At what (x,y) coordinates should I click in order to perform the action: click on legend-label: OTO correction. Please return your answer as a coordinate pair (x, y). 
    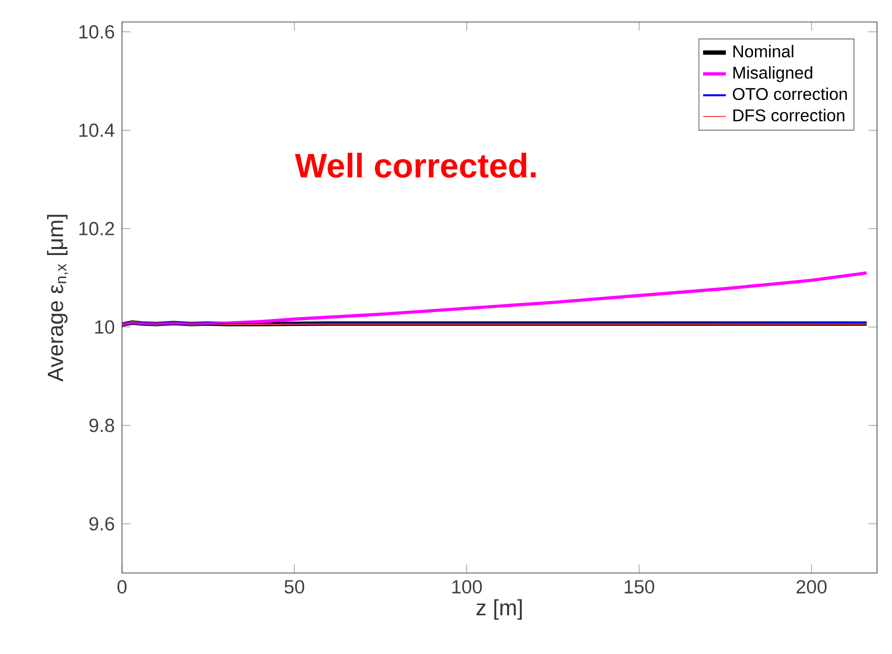
    Looking at the image, I should click on (789, 94).